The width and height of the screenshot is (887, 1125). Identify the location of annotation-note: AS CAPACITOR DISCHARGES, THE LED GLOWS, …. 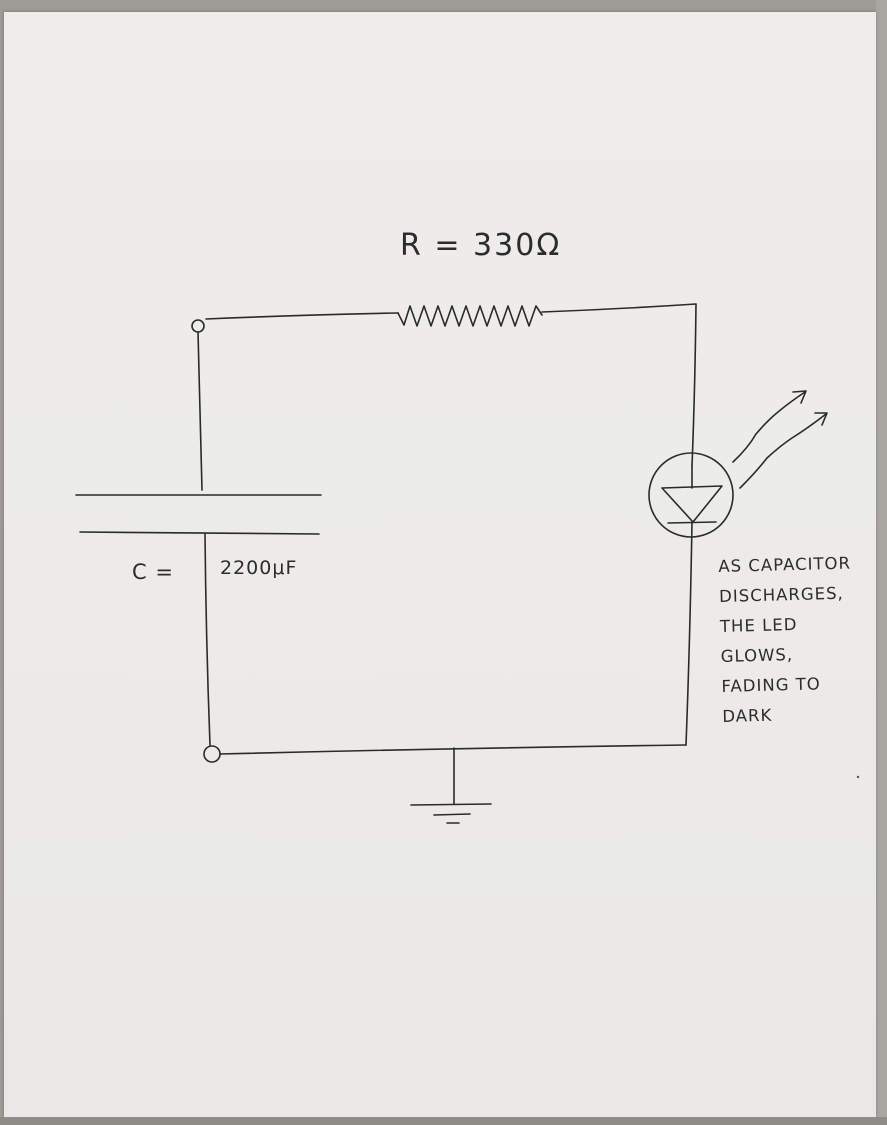
(800, 640).